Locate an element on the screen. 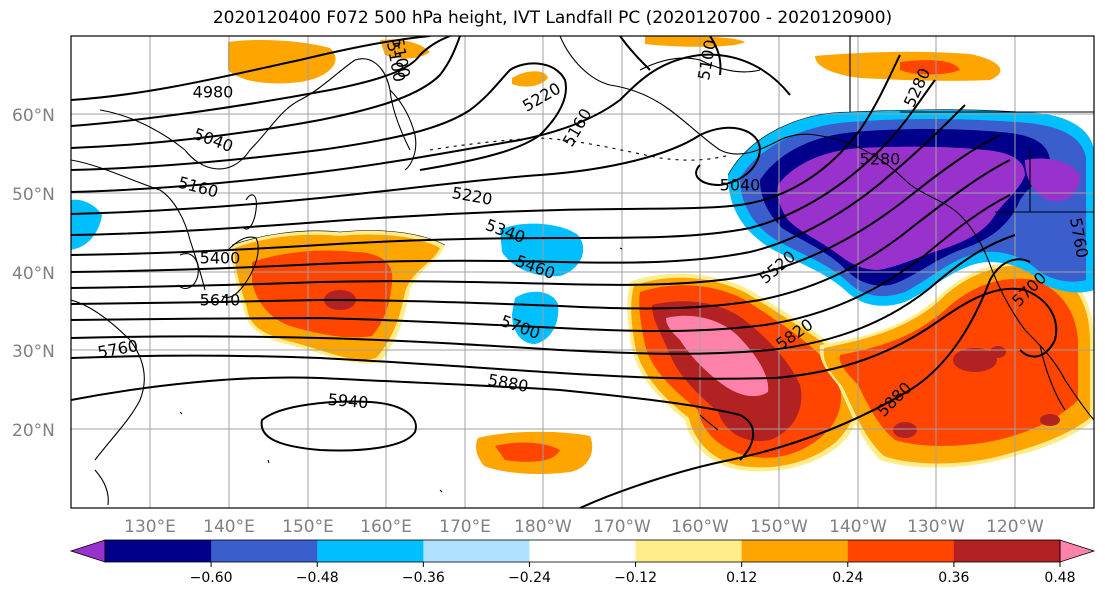 The width and height of the screenshot is (1105, 601). colorbar-tick-label: −0.12 is located at coordinates (635, 578).